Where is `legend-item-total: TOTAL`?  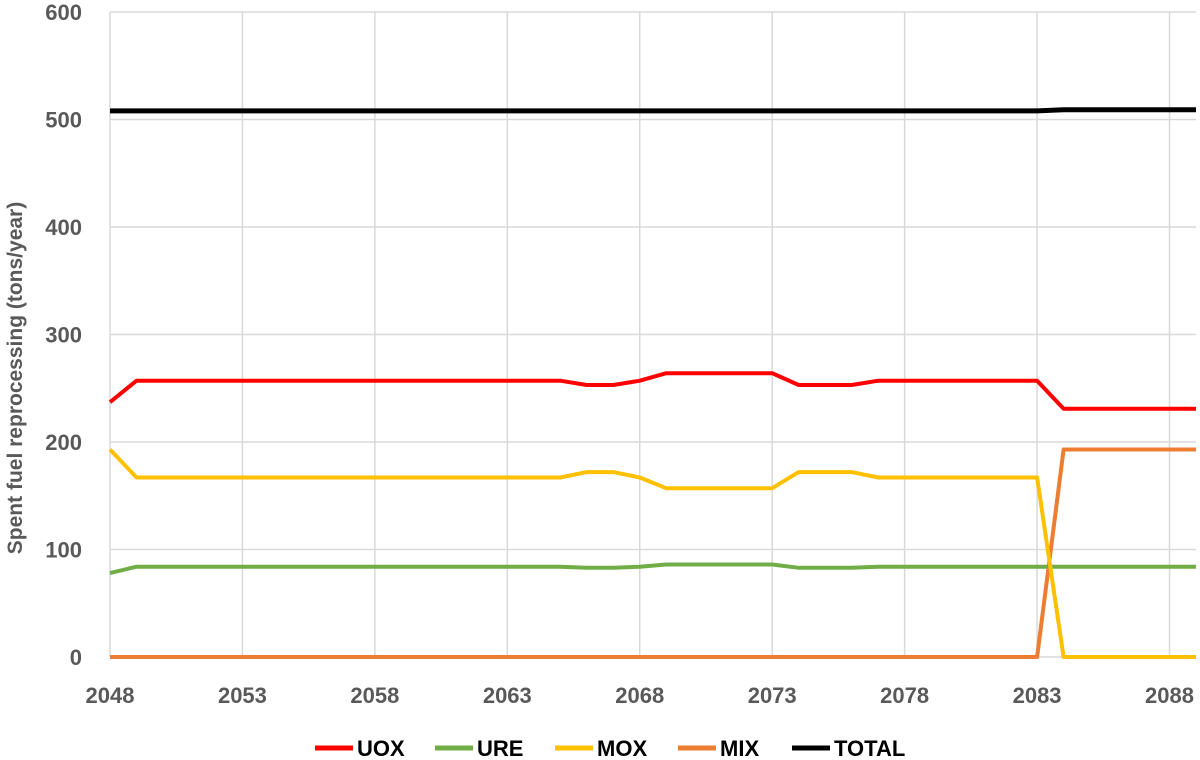
legend-item-total: TOTAL is located at coordinates (848, 748).